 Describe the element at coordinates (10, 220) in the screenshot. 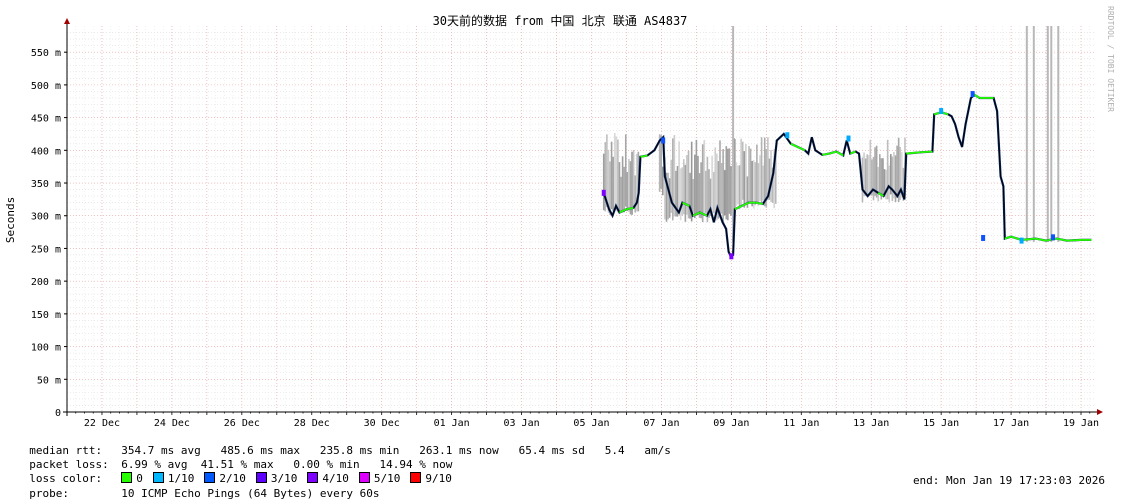

I see `y-axis-label: Seconds` at that location.